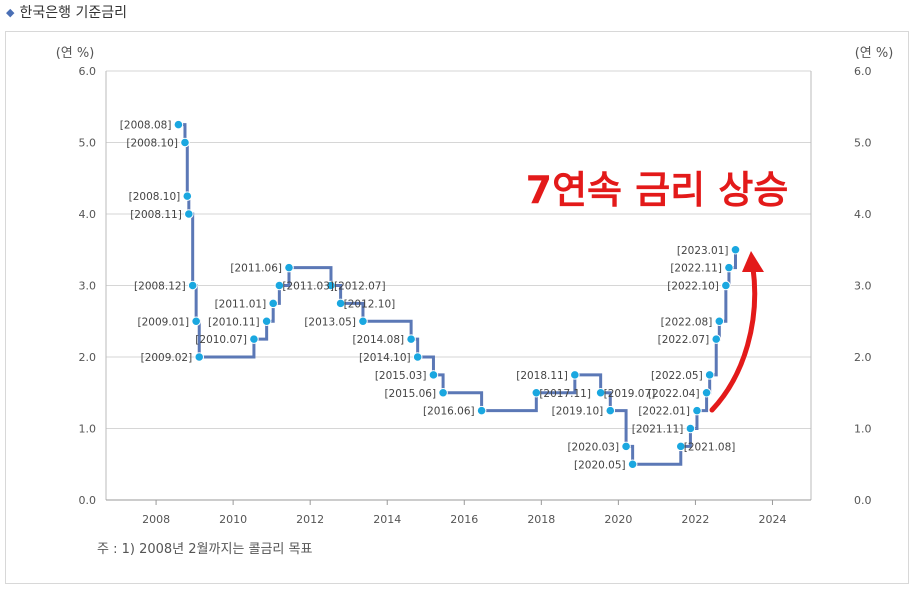 This screenshot has height=590, width=915. What do you see at coordinates (310, 519) in the screenshot?
I see `x-tick-label: 2012` at bounding box center [310, 519].